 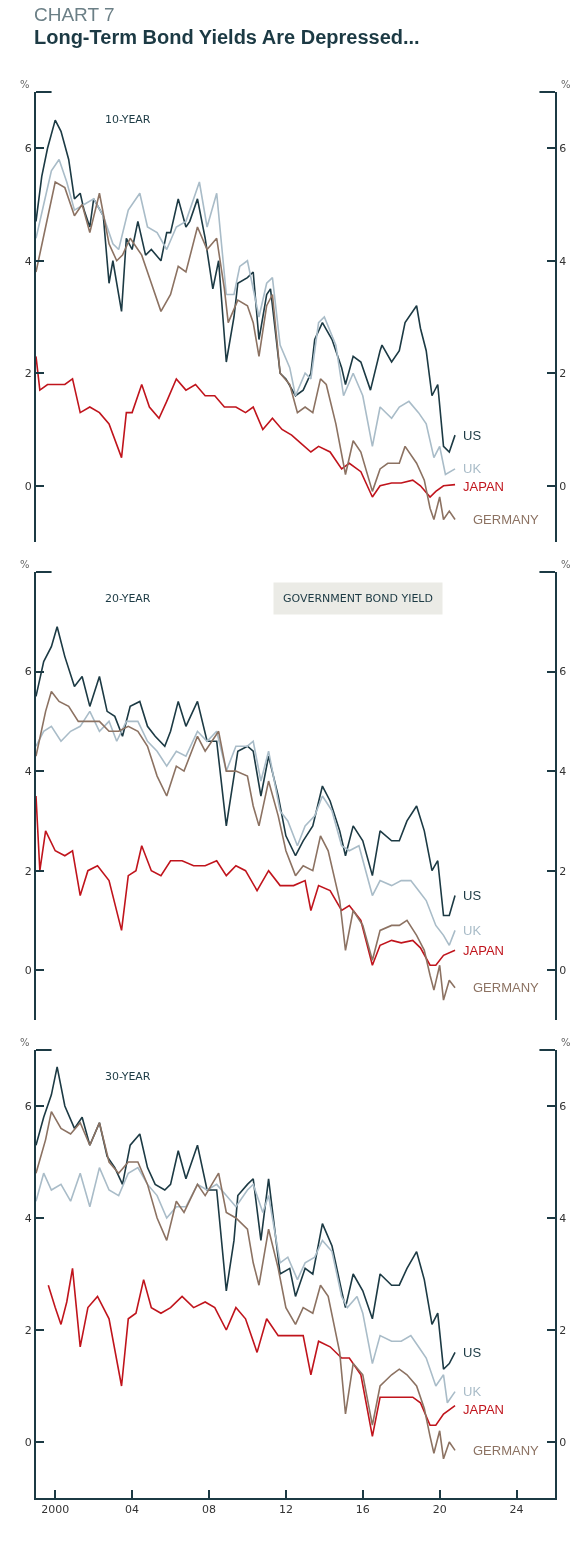 What do you see at coordinates (209, 1510) in the screenshot?
I see `x-tick-label: 08` at bounding box center [209, 1510].